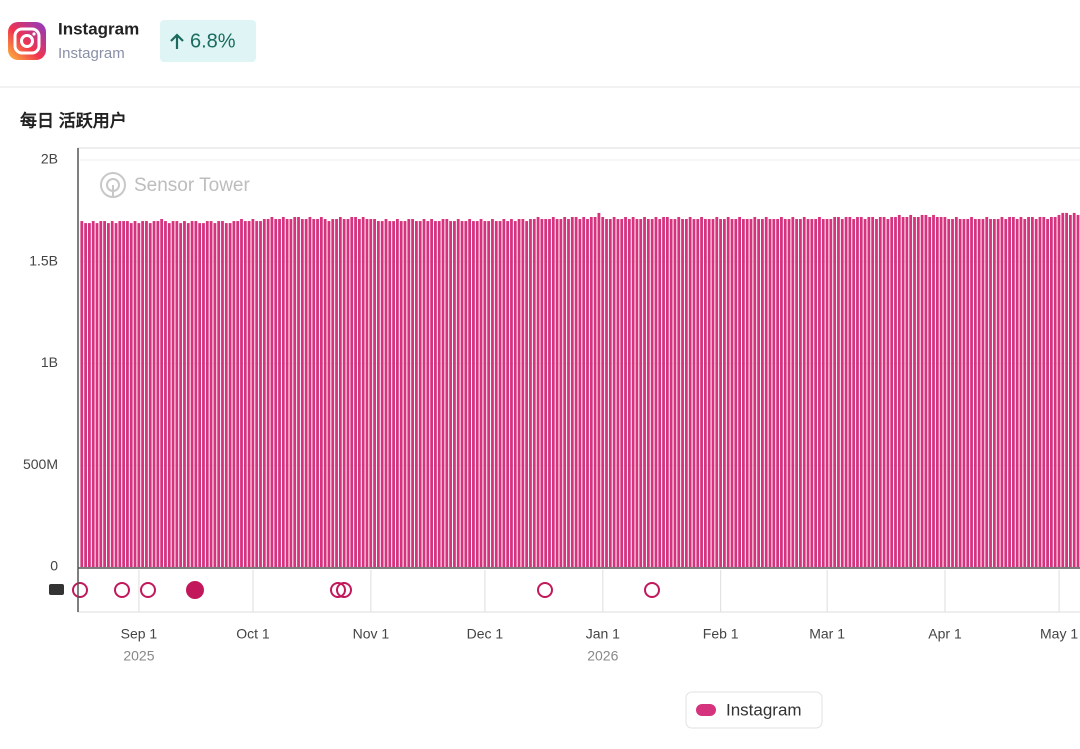 This screenshot has height=749, width=1080. Describe the element at coordinates (603, 634) in the screenshot. I see `x-tick-label: Jan 1` at that location.